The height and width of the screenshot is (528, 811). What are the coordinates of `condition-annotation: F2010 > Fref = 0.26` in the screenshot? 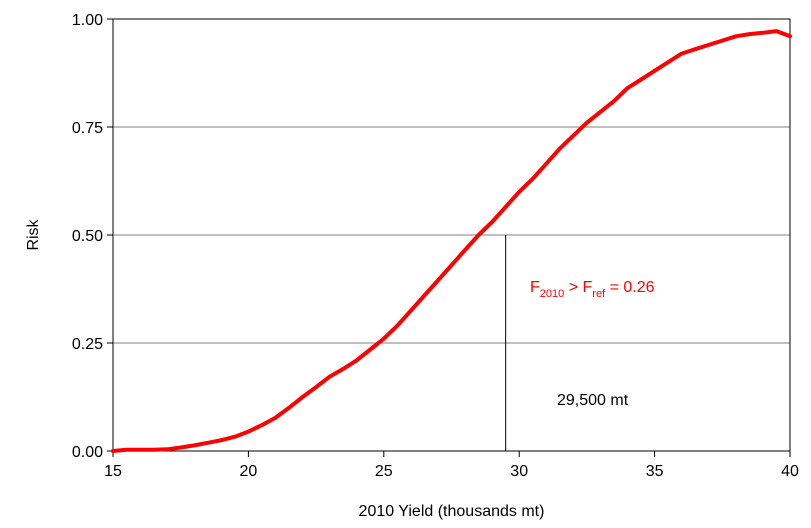 It's located at (592, 289).